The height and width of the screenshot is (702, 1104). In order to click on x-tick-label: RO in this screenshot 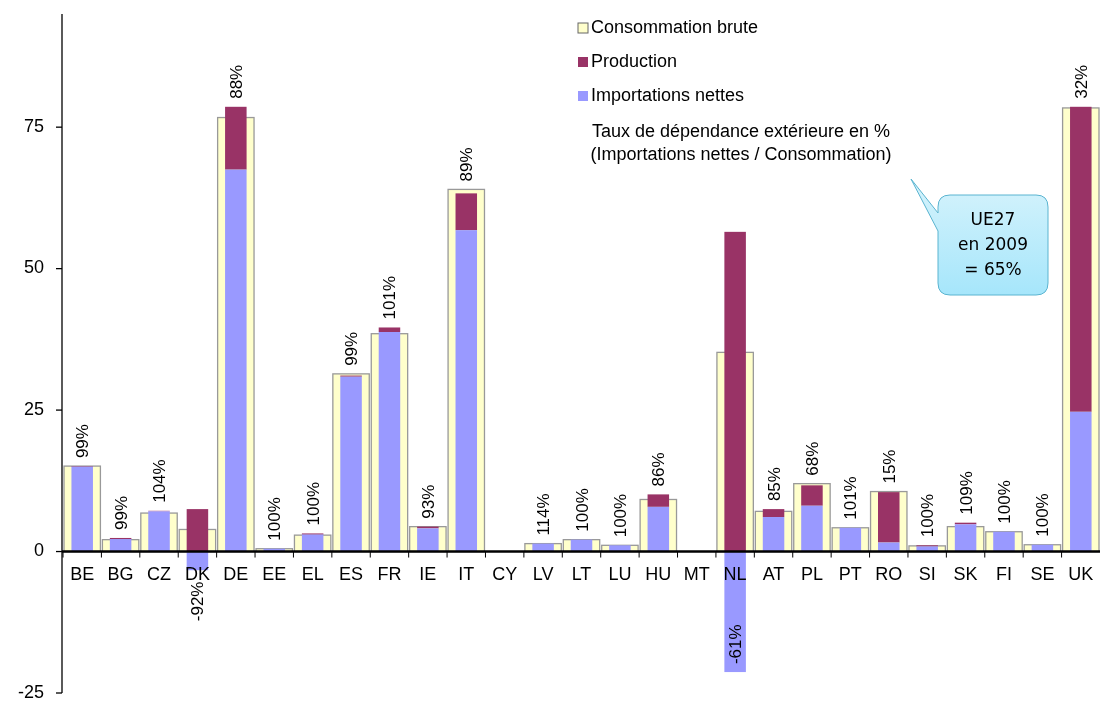, I will do `click(889, 574)`.